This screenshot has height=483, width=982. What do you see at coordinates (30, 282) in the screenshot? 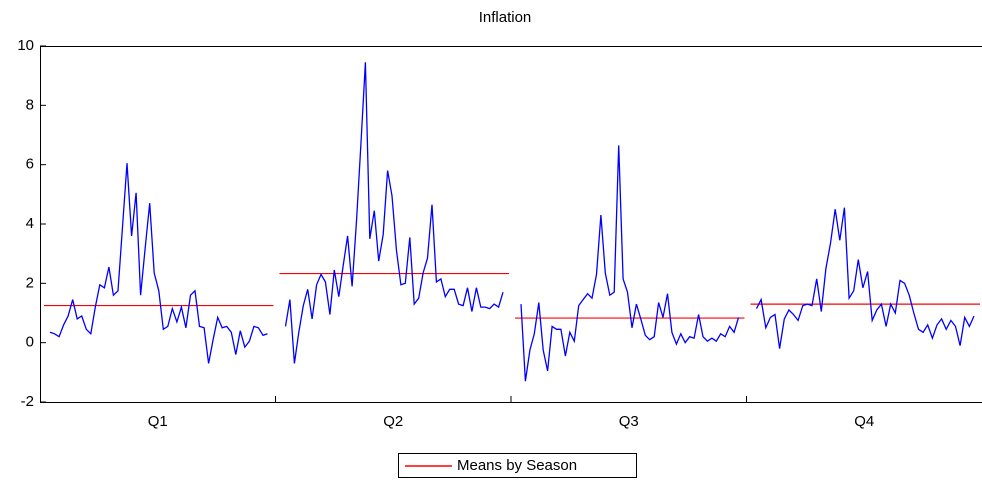
I see `y-tick-label: 2` at bounding box center [30, 282].